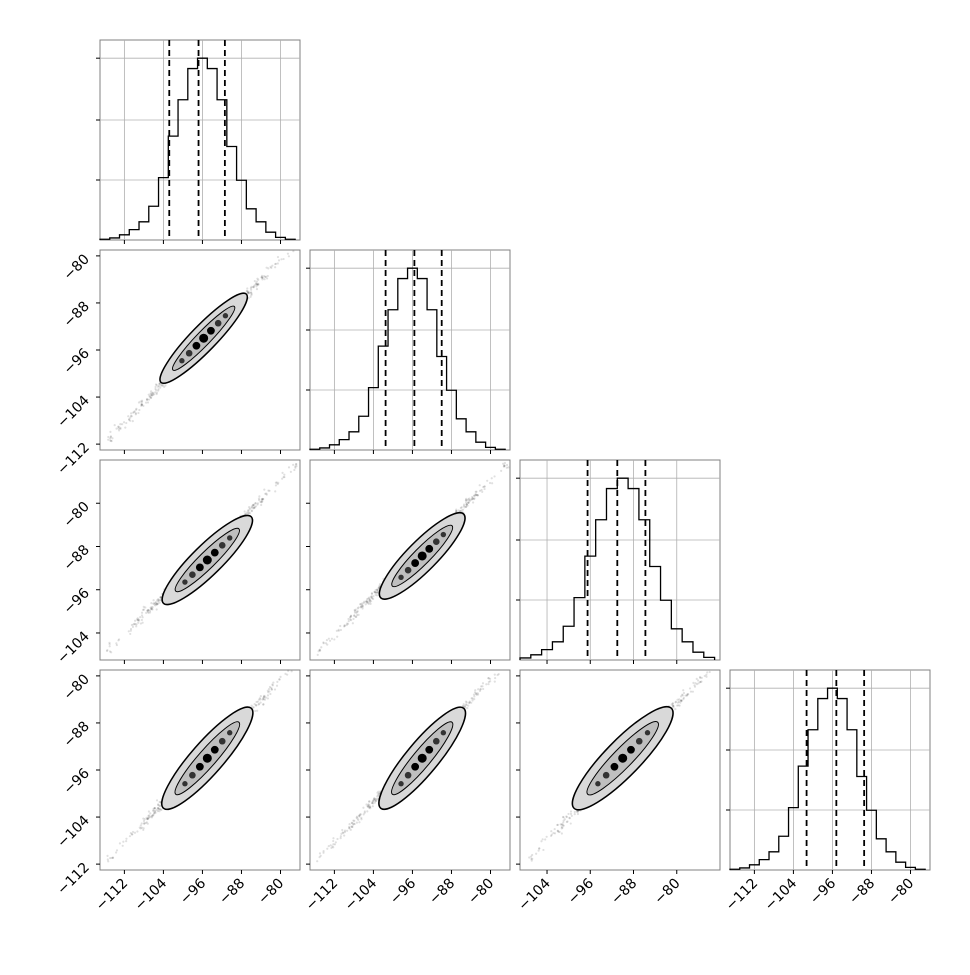 The image size is (970, 975). I want to click on density-core, so click(214, 749).